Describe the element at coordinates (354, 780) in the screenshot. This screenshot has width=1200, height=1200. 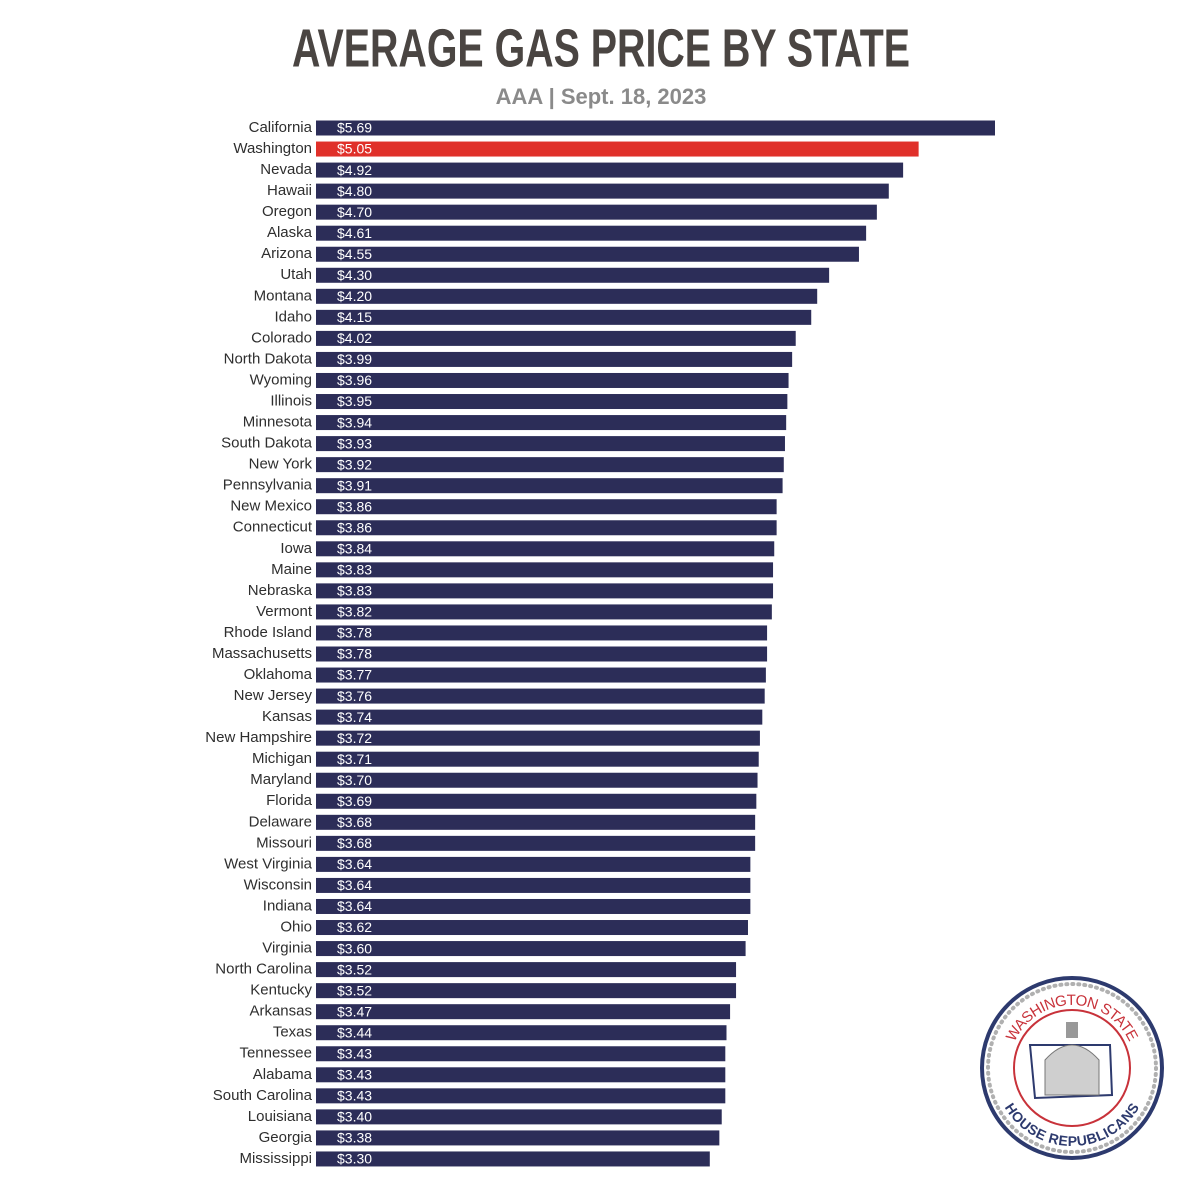
I see `value-label: $3.70` at that location.